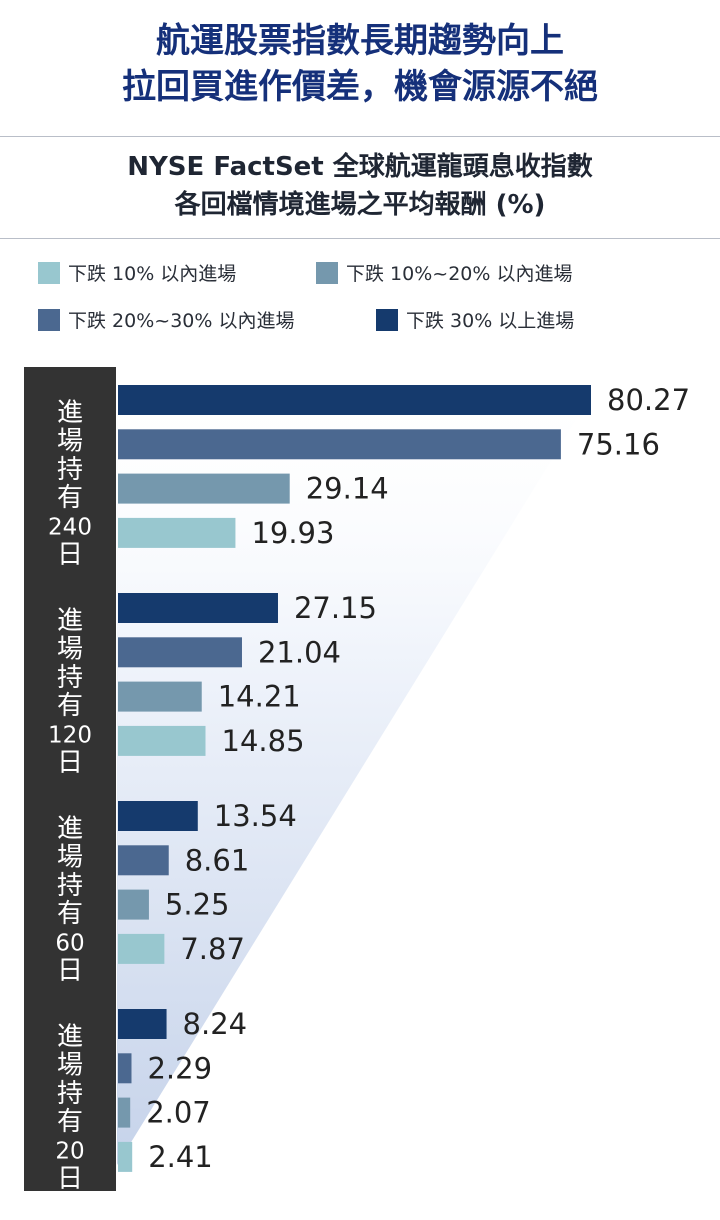  What do you see at coordinates (215, 1024) in the screenshot?
I see `data-label-group-3-series-3: 8.24` at bounding box center [215, 1024].